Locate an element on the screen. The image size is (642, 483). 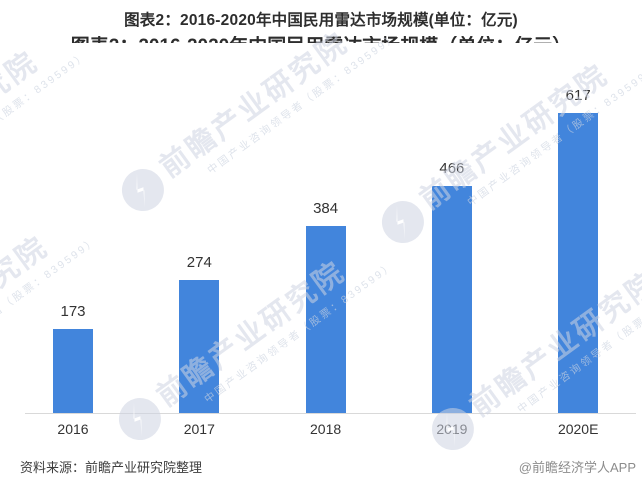
data-source-note: 资料来源：前瞻产业研究院整理 is located at coordinates (111, 467).